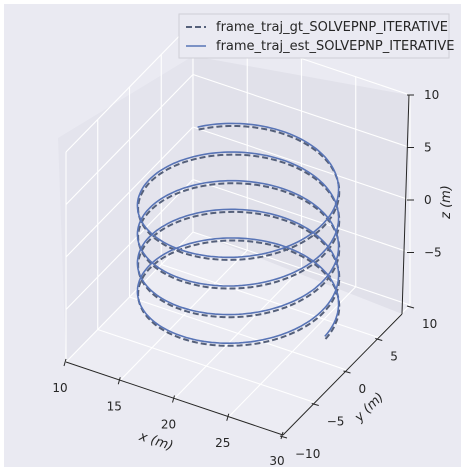 The image size is (471, 475). Describe the element at coordinates (429, 324) in the screenshot. I see `y-axis-tick-label: 10` at that location.